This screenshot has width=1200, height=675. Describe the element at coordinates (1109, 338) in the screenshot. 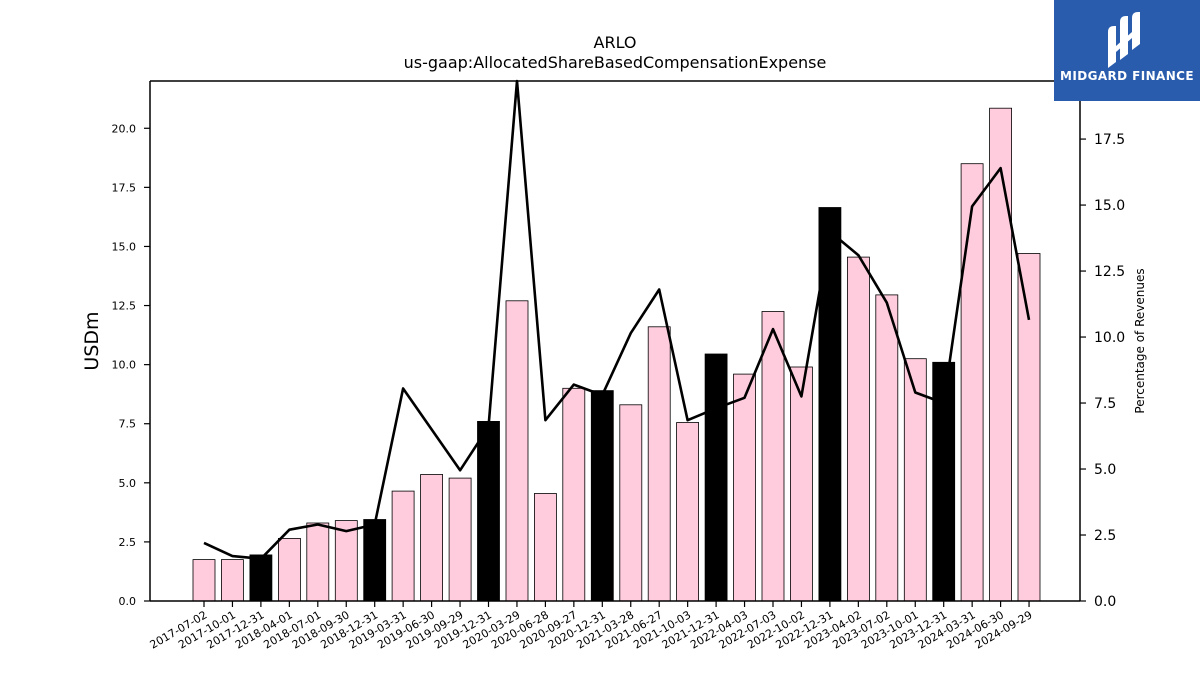

I see `y2-tick-label: 10.0` at that location.